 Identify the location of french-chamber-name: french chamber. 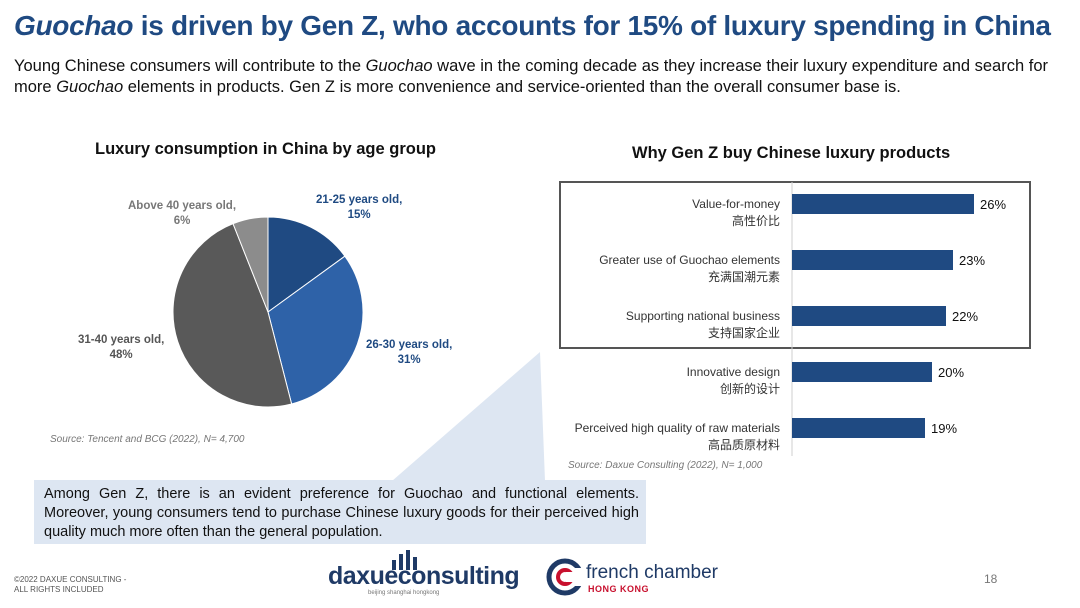
(652, 572).